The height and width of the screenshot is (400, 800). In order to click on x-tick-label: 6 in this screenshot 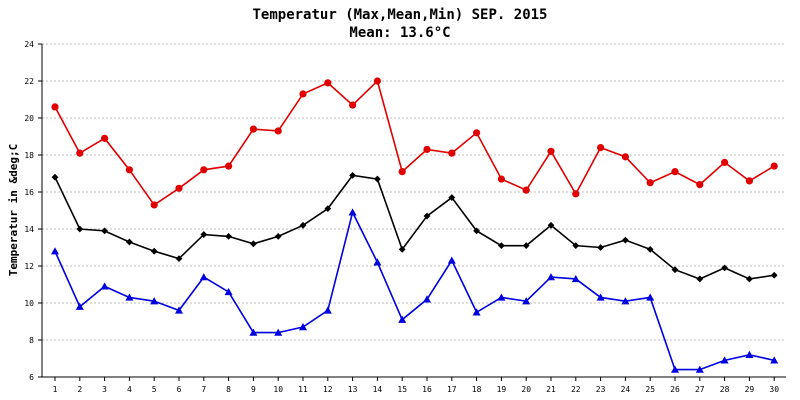, I will do `click(179, 389)`.